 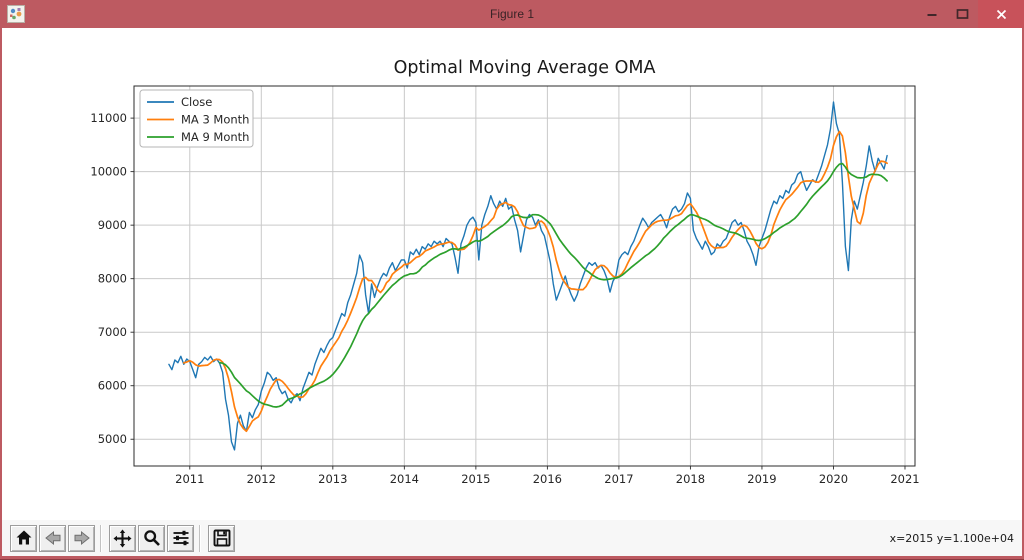 What do you see at coordinates (16, 14) in the screenshot?
I see `matplotlib-icon` at bounding box center [16, 14].